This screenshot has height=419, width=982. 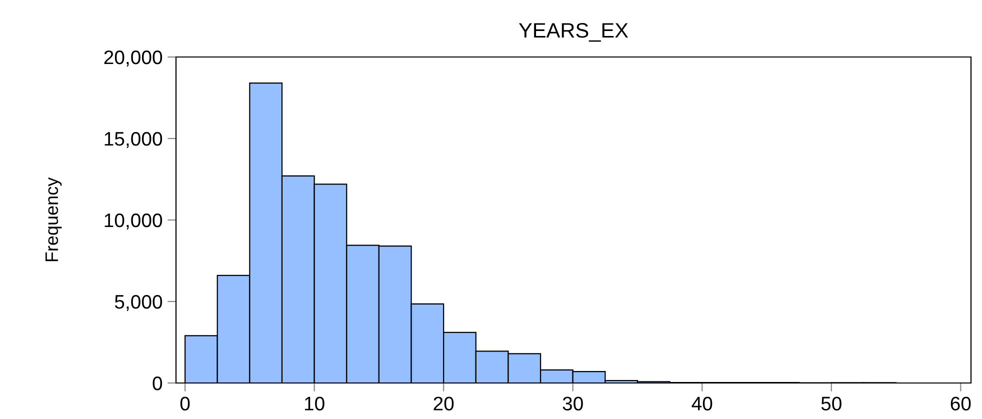 I want to click on y-tick-label: 15,000, so click(x=133, y=140).